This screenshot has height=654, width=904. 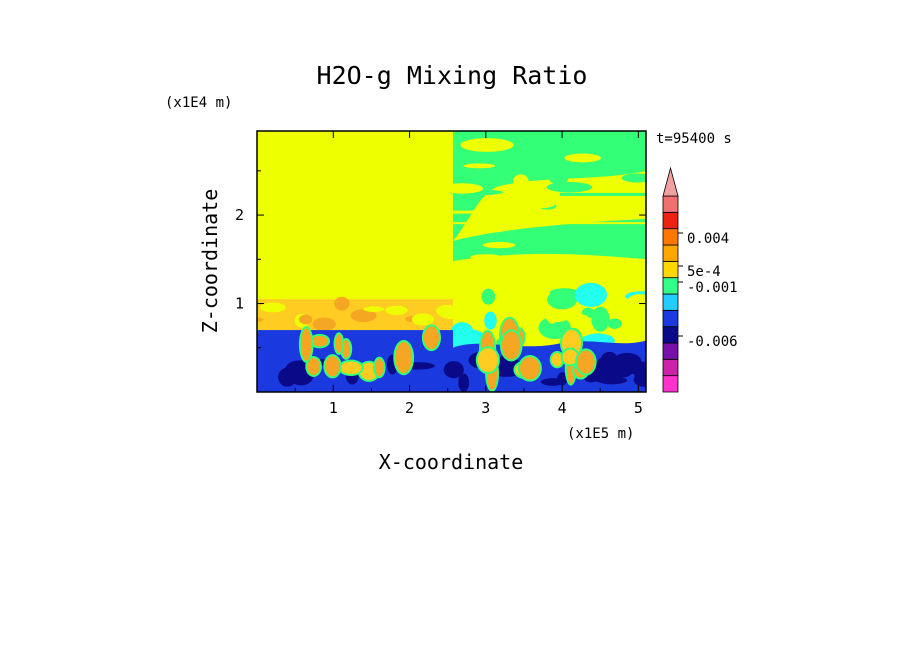 What do you see at coordinates (210, 261) in the screenshot?
I see `y-axis-label: Z-coordinate` at bounding box center [210, 261].